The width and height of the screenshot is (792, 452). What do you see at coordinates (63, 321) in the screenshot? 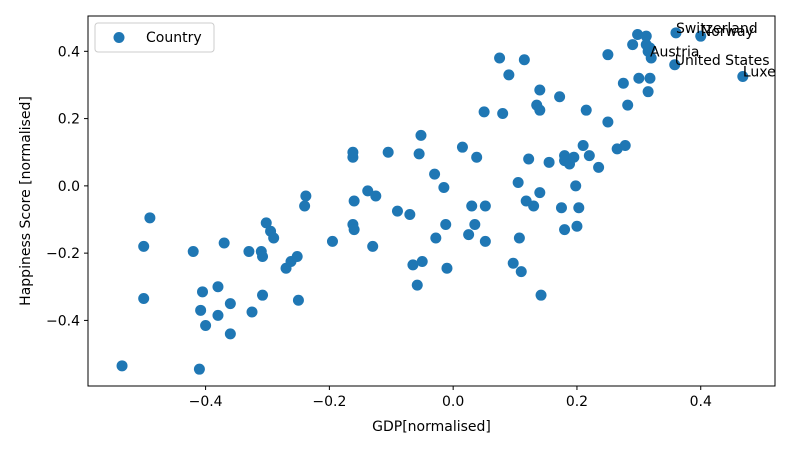
I see `y-tick-label-0: −0.4` at bounding box center [63, 321].